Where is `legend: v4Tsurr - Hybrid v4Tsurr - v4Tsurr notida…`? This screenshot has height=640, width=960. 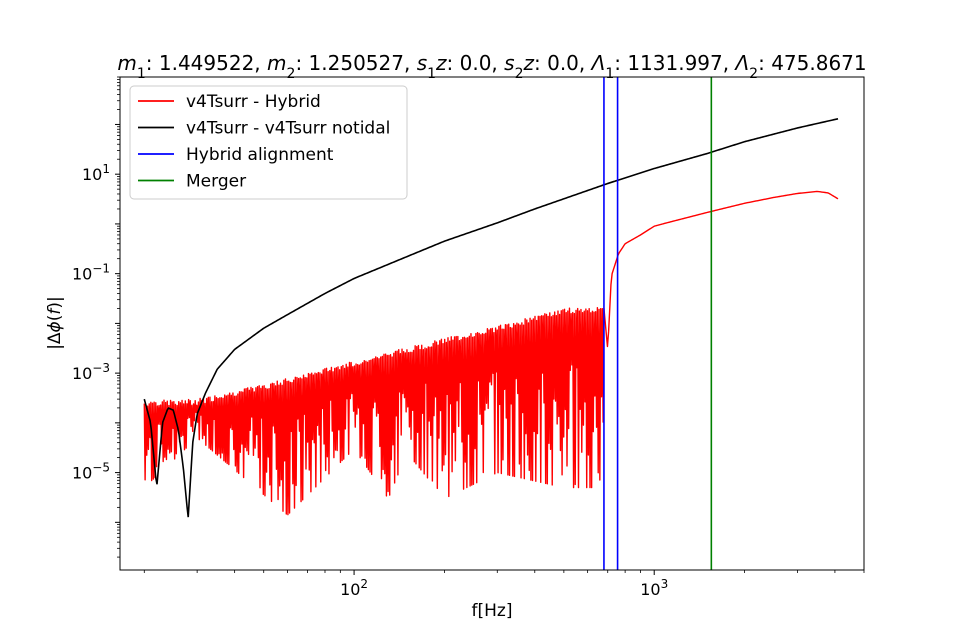 legend: v4Tsurr - Hybrid v4Tsurr - v4Tsurr notida… is located at coordinates (268, 142).